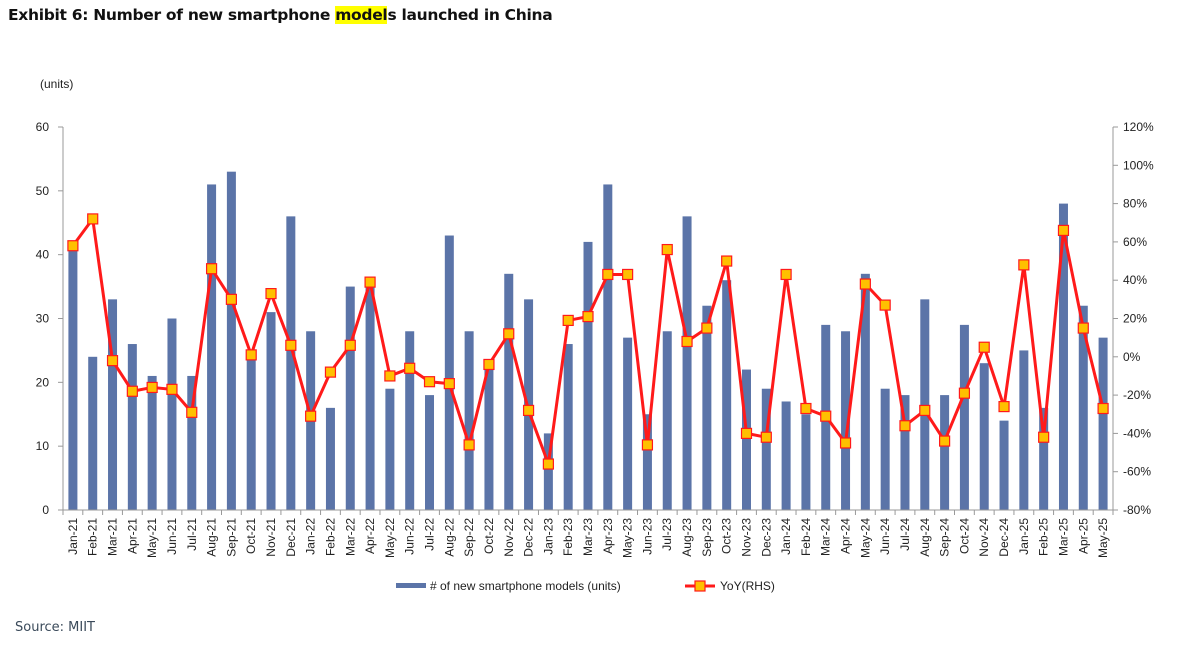 The width and height of the screenshot is (1183, 649). What do you see at coordinates (43, 255) in the screenshot?
I see `left-tick-label: 40` at bounding box center [43, 255].